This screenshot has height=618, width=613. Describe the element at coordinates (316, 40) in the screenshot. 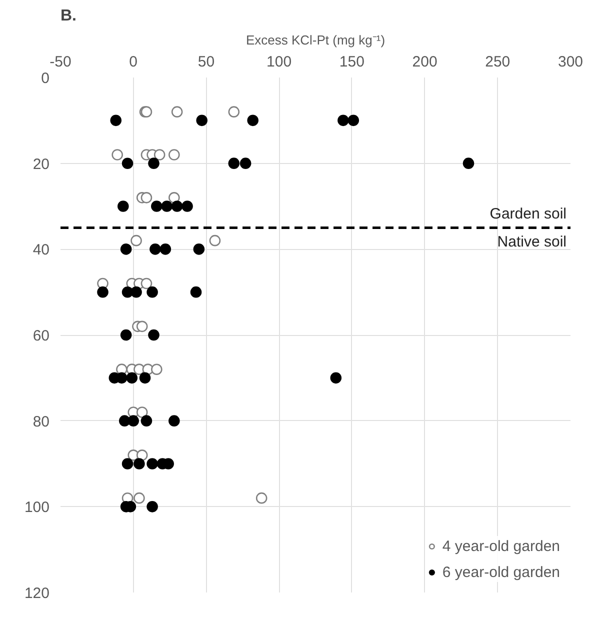

I see `x-axis-title: Excess KCl-Pt (mg kg⁻¹)` at that location.